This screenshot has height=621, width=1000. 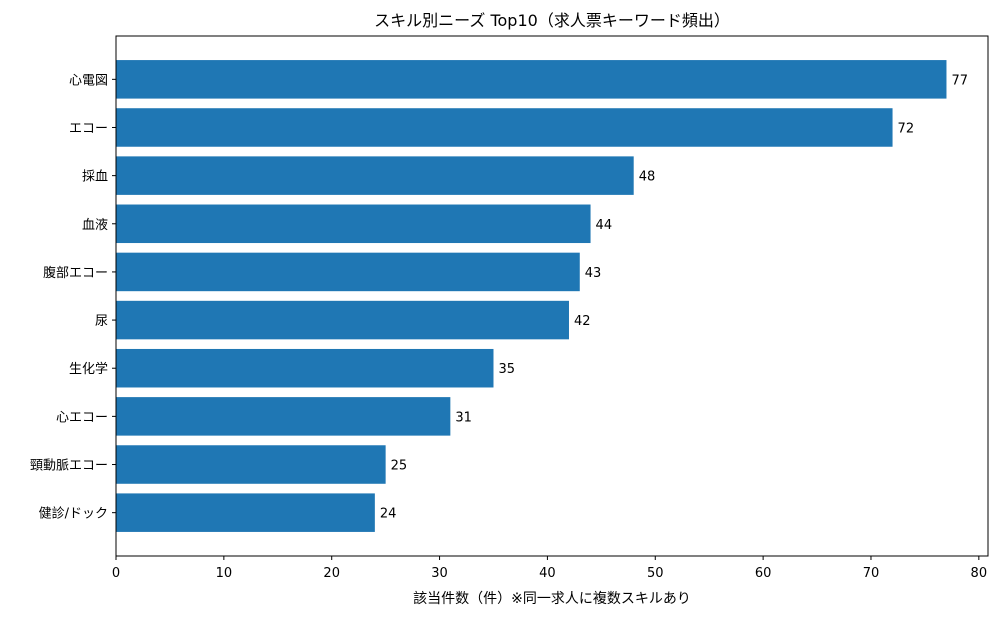 I want to click on x-tick-label: 10, so click(x=224, y=573).